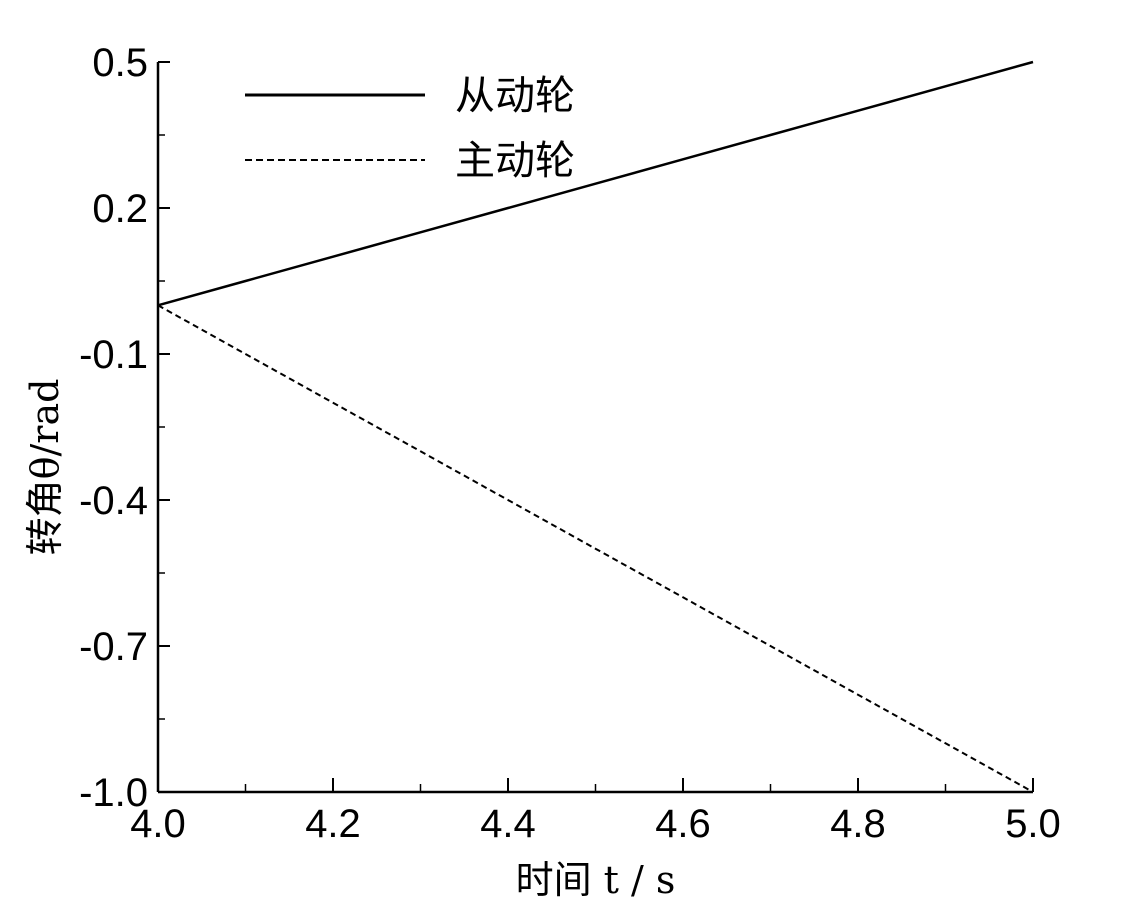  Describe the element at coordinates (120, 63) in the screenshot. I see `y-tick-label: 0.5` at that location.